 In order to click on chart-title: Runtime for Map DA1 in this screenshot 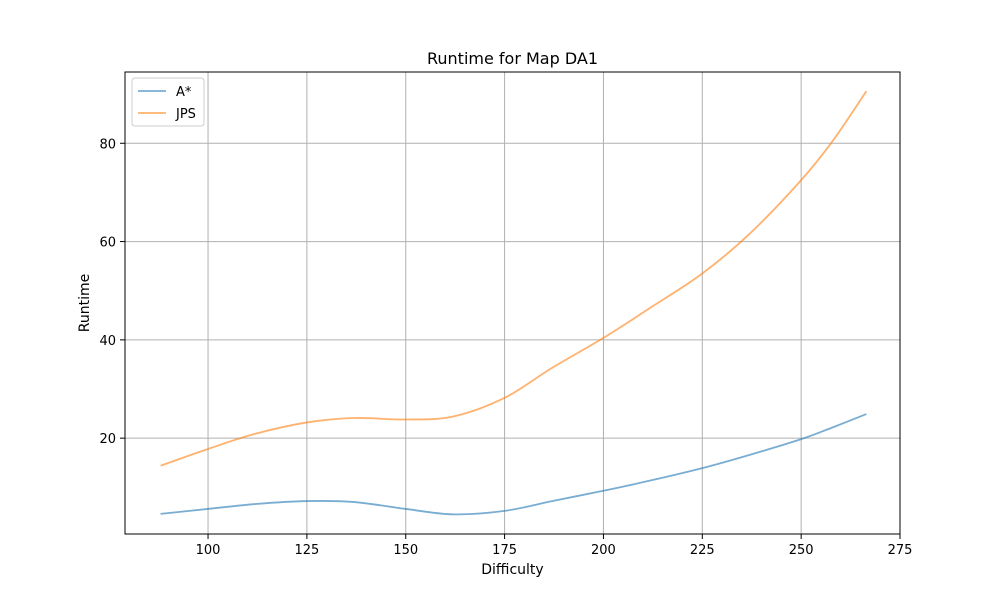, I will do `click(512, 58)`.